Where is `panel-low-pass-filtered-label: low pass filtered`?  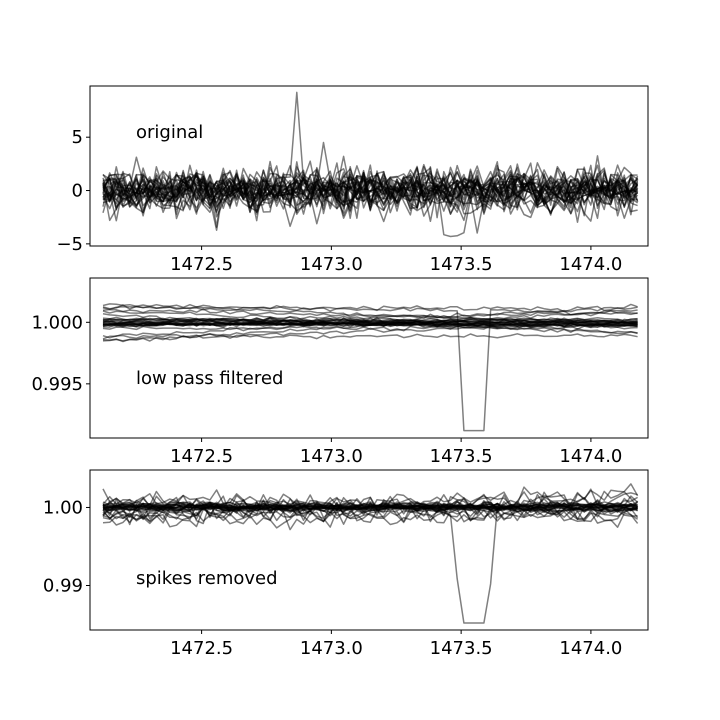 panel-low-pass-filtered-label: low pass filtered is located at coordinates (209, 378).